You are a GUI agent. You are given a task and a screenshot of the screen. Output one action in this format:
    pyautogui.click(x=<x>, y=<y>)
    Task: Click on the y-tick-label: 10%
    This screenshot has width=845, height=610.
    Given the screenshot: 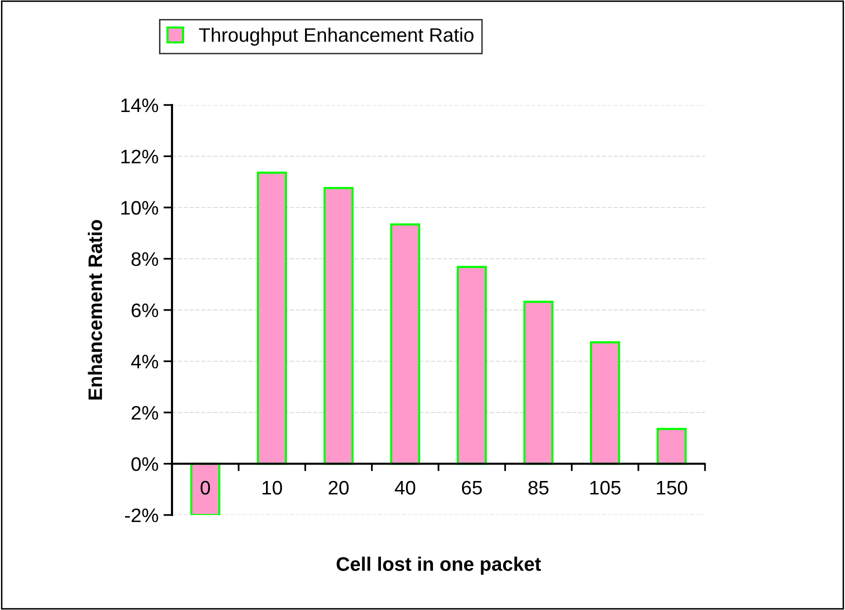 What is the action you would take?
    pyautogui.click(x=139, y=207)
    